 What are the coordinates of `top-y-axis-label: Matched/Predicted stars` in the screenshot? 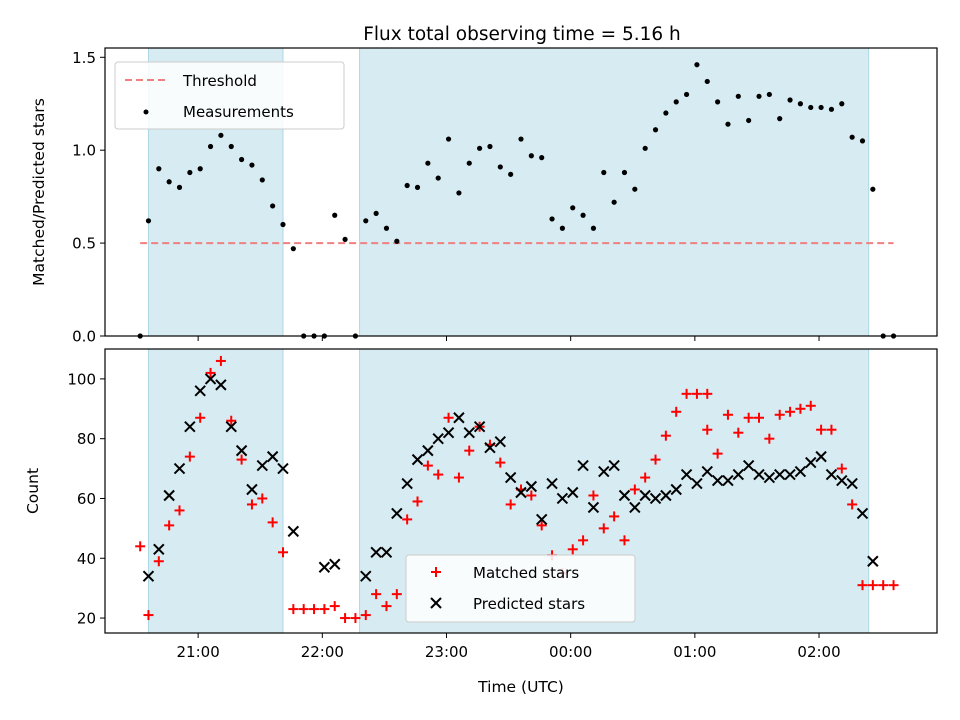 It's located at (39, 192).